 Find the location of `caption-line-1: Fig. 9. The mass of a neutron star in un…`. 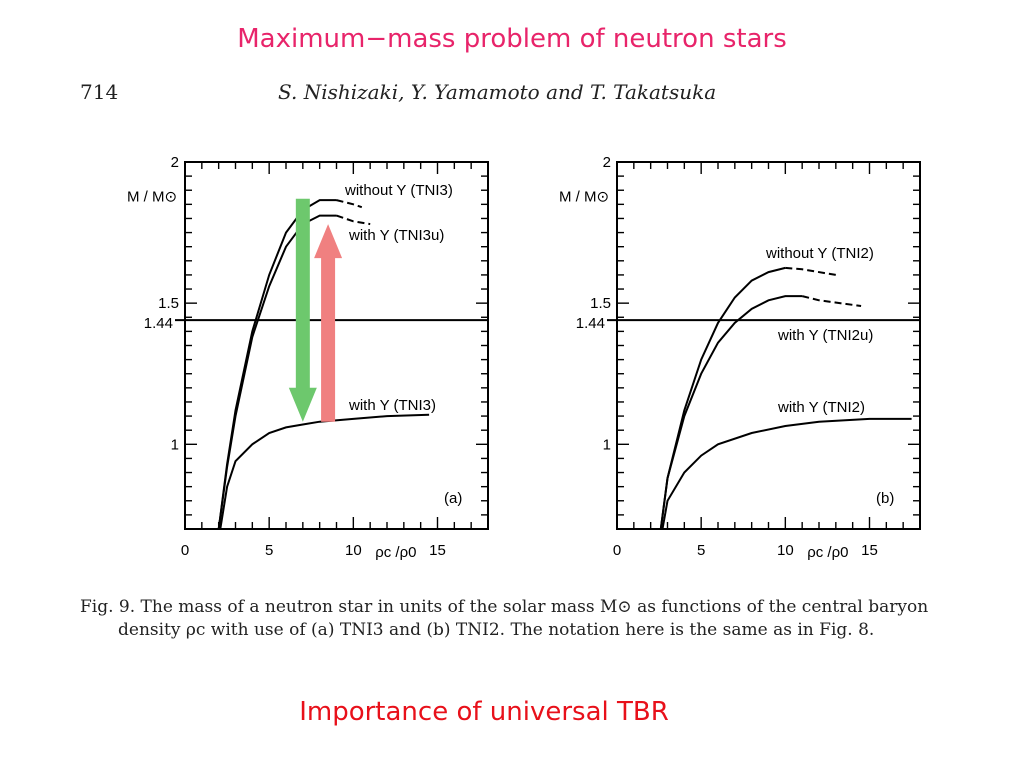

caption-line-1: Fig. 9. The mass of a neutron star in un… is located at coordinates (504, 607).